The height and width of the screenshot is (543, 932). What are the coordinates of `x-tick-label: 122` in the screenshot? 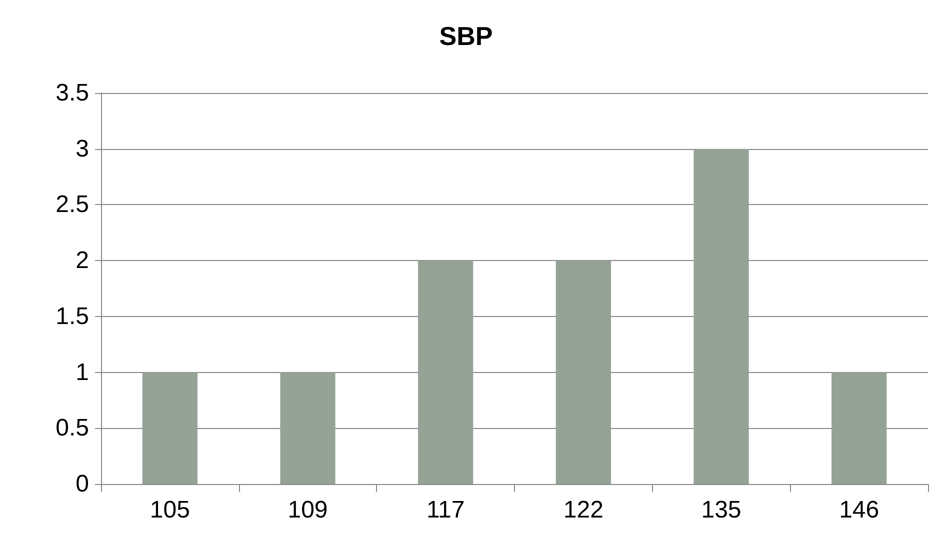 It's located at (583, 510).